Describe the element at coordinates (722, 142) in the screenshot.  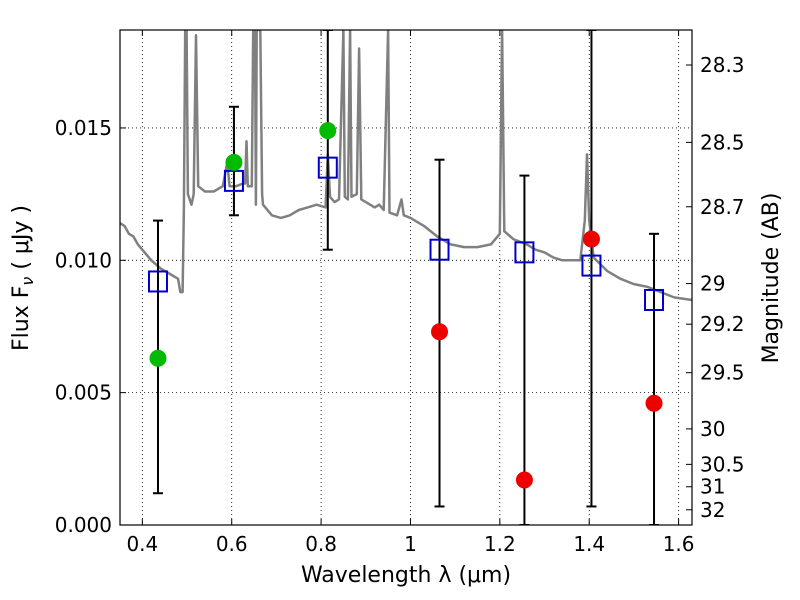
I see `y2-tick-label: 28.5` at that location.